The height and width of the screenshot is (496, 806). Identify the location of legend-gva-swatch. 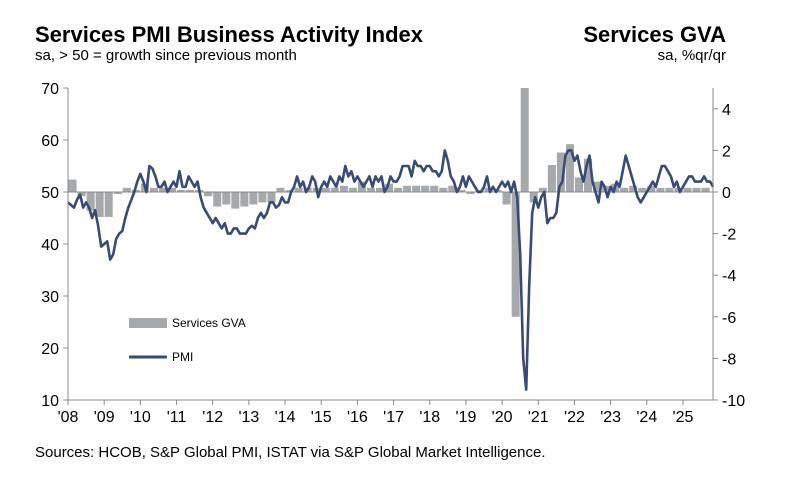
(148, 323).